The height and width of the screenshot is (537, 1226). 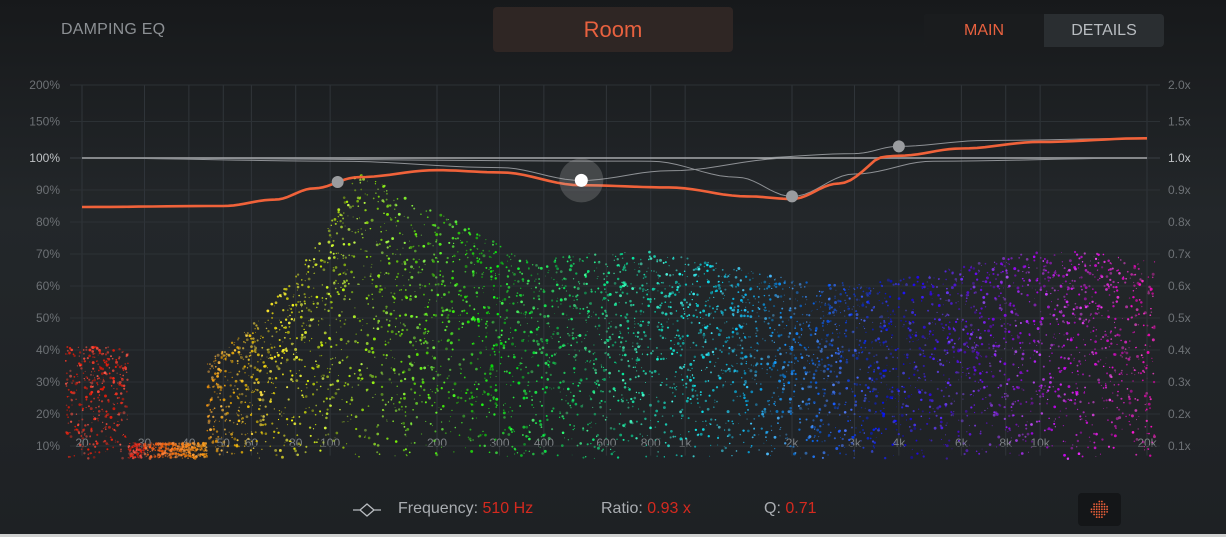 What do you see at coordinates (613, 29) in the screenshot?
I see `preset-selector: Room` at bounding box center [613, 29].